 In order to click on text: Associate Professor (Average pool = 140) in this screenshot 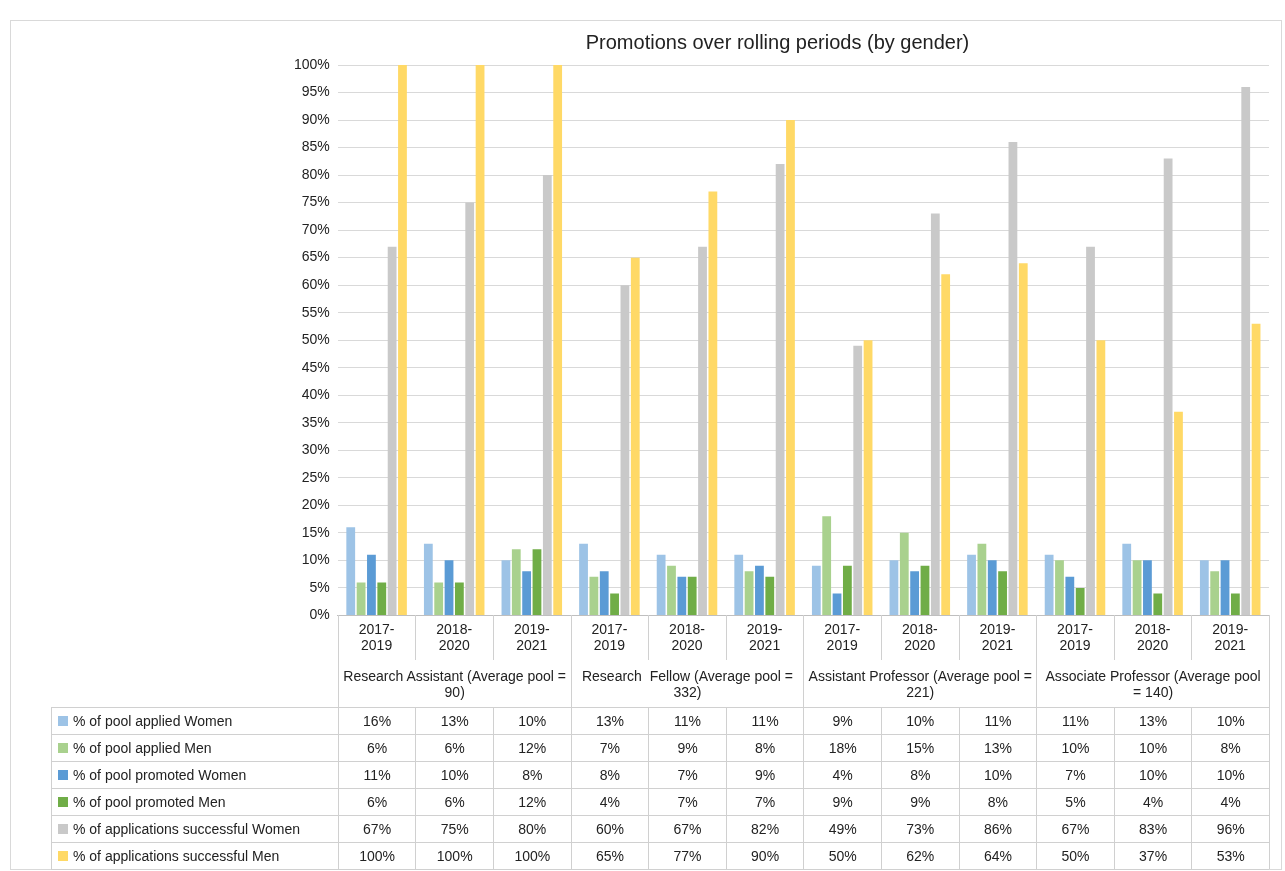, I will do `click(1152, 684)`.